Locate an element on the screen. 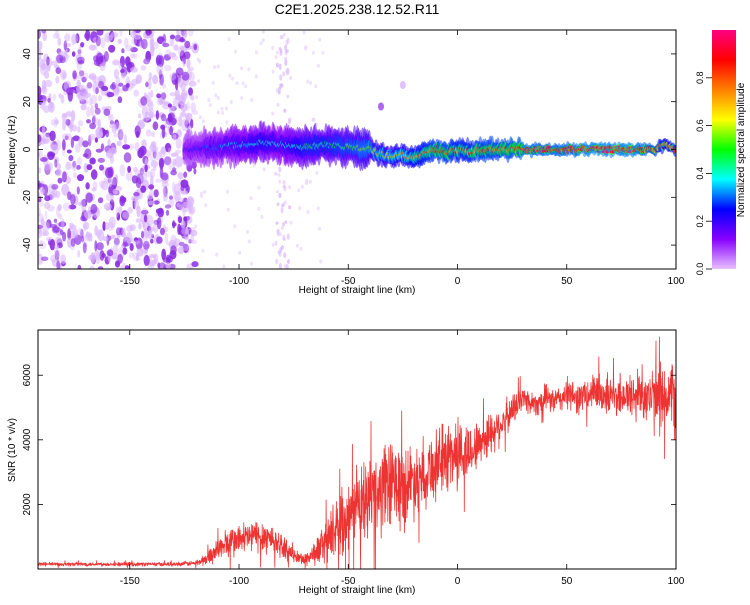 The height and width of the screenshot is (605, 750). y-tick-label: 6000 is located at coordinates (27, 375).